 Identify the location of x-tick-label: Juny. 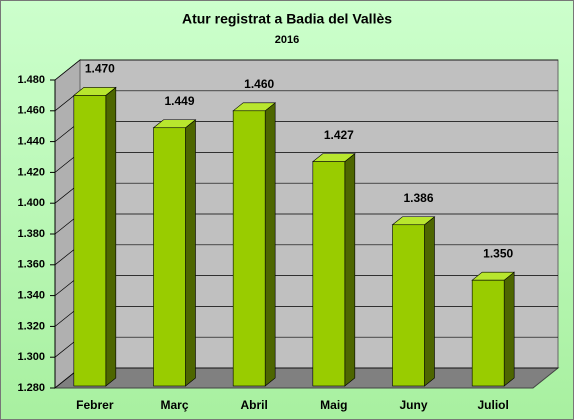
(413, 405).